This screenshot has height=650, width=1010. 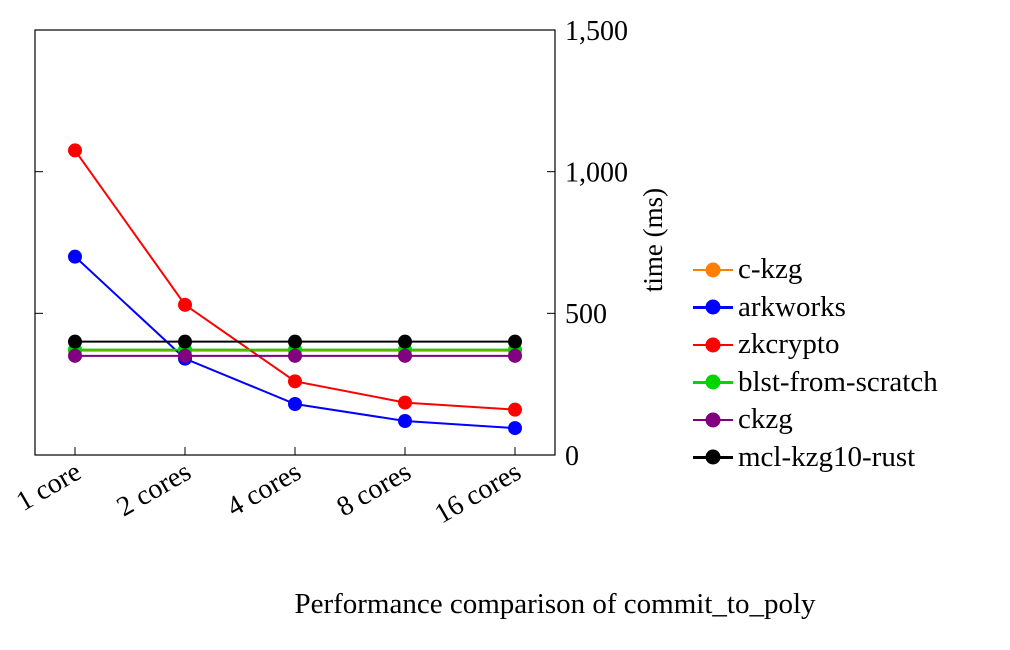 What do you see at coordinates (48, 486) in the screenshot?
I see `x-tick-label: 1 core` at bounding box center [48, 486].